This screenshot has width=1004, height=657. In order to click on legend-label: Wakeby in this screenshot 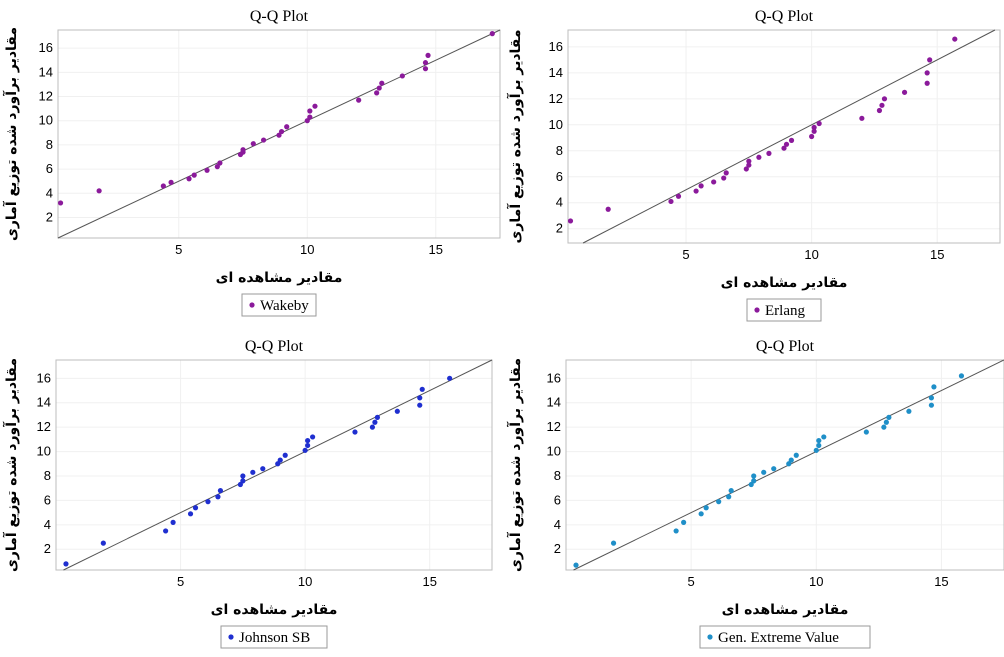, I will do `click(284, 306)`.